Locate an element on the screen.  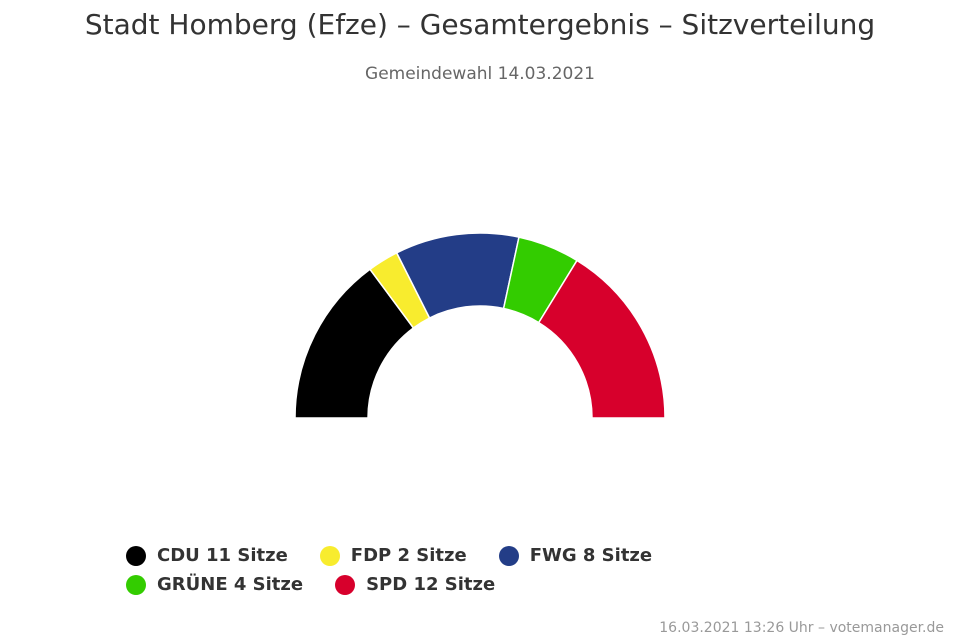
legend-label-fdp: FDP 2 Sitze is located at coordinates (408, 555).